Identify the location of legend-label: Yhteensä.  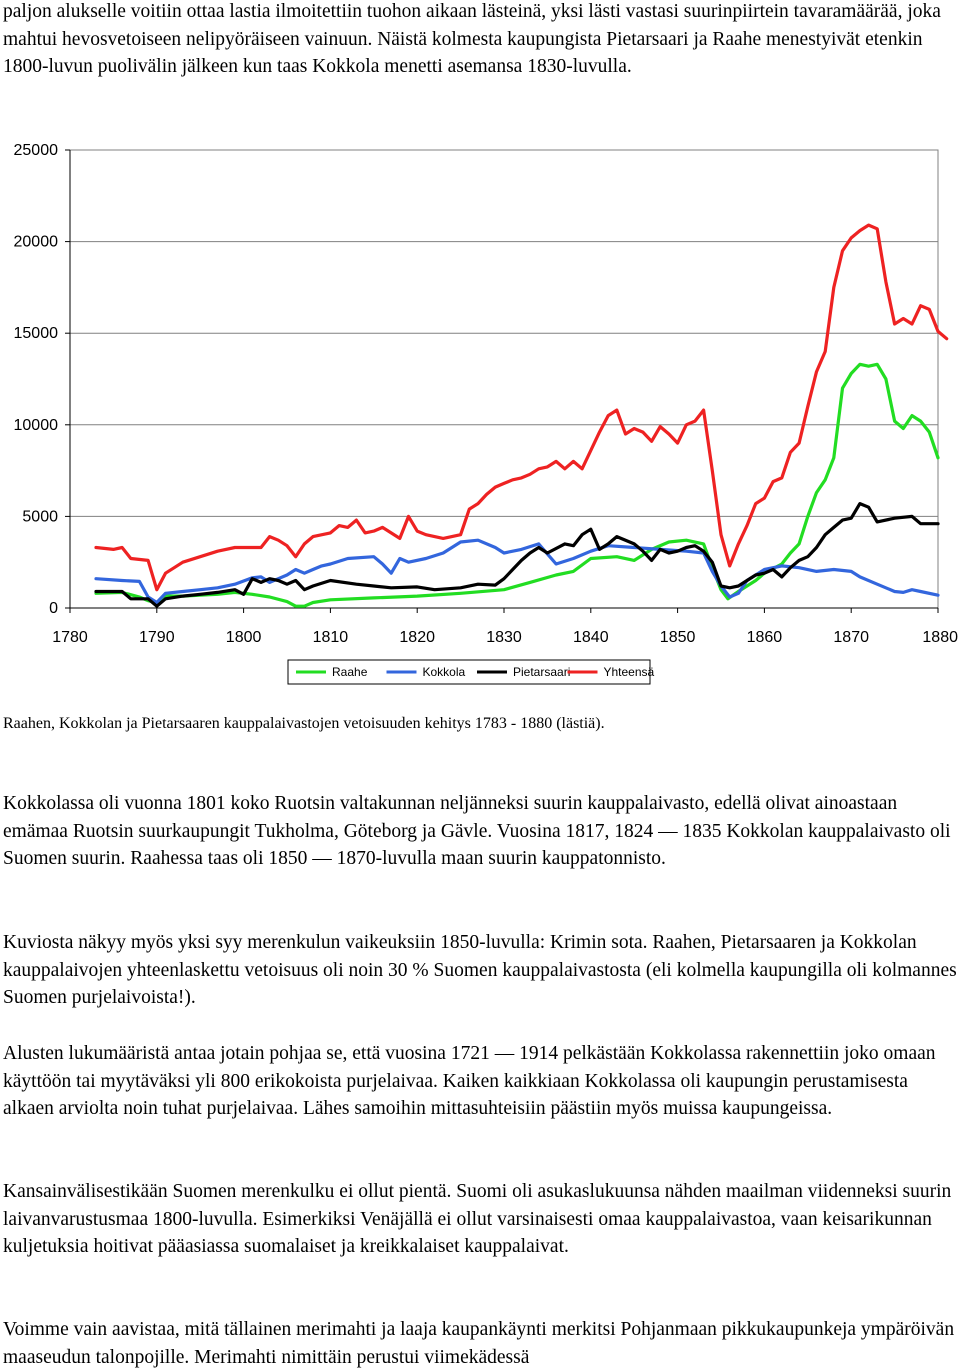
(629, 672).